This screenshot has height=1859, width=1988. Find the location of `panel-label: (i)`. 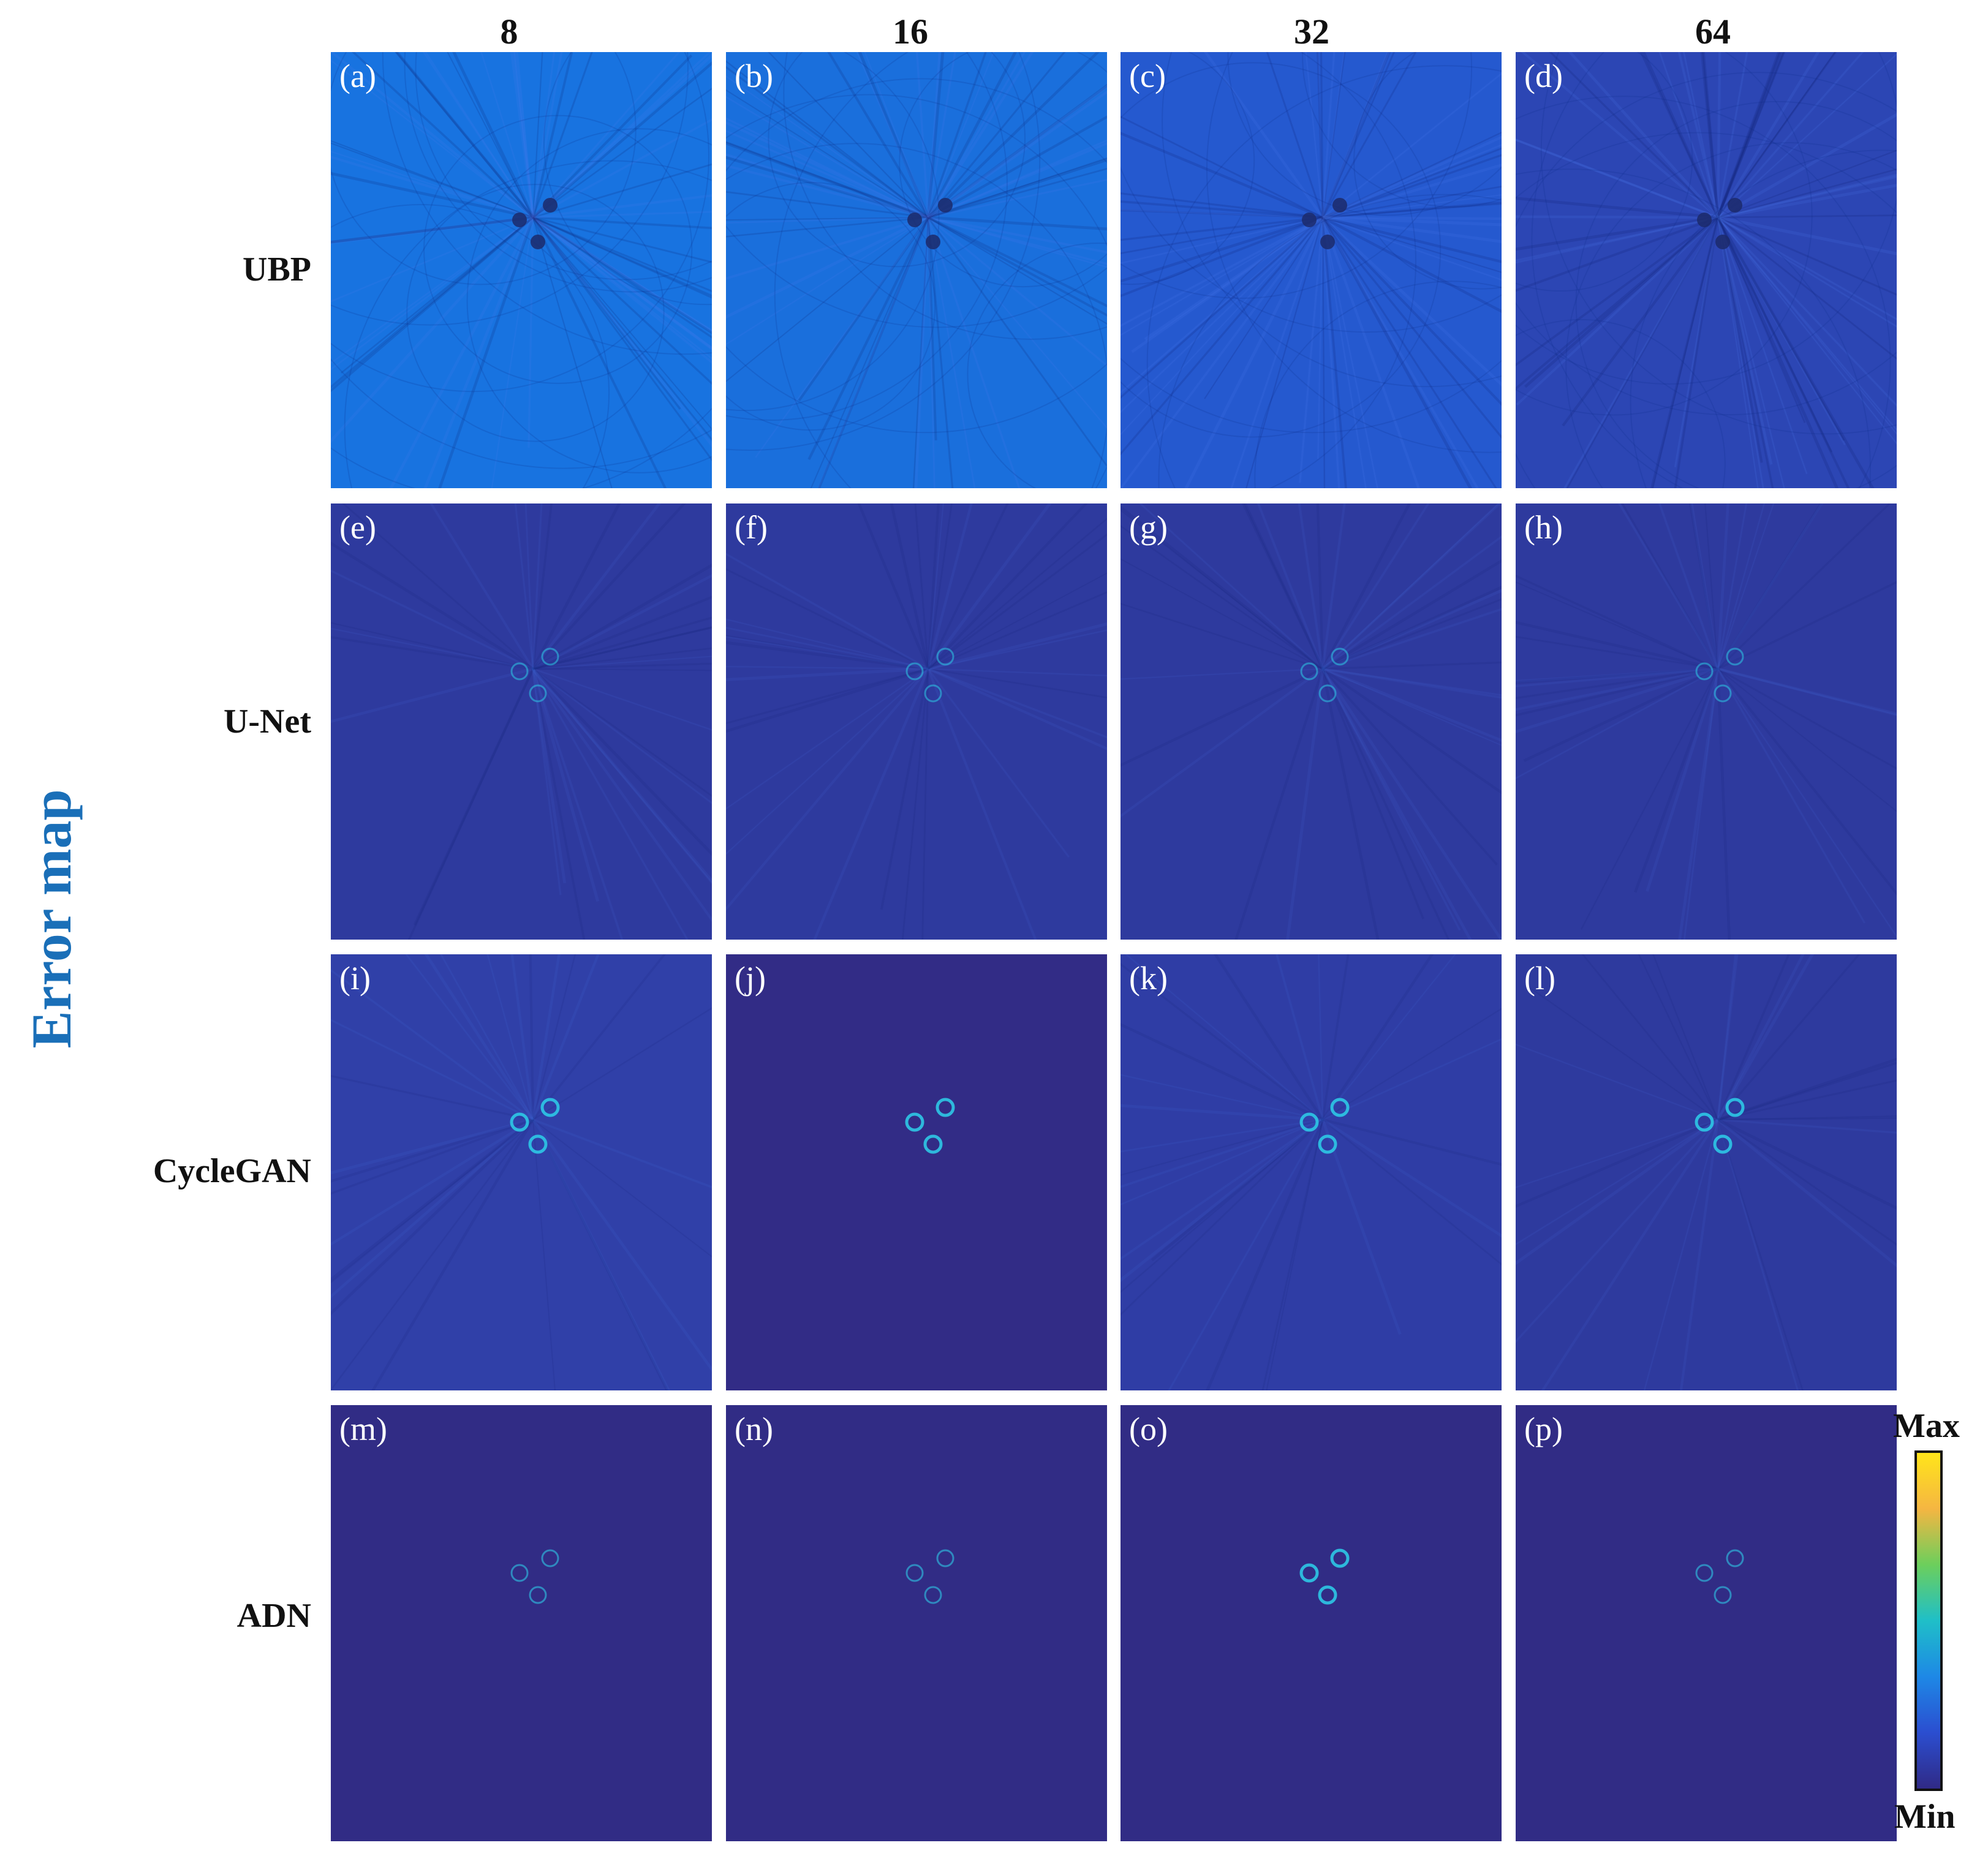

panel-label: (i) is located at coordinates (355, 978).